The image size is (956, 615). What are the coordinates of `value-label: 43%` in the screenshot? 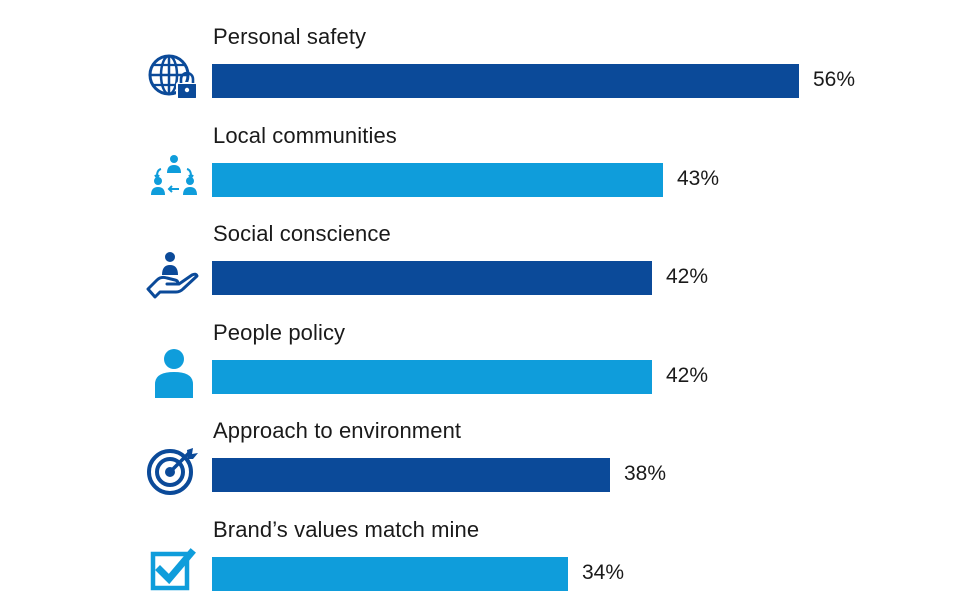 It's located at (698, 178).